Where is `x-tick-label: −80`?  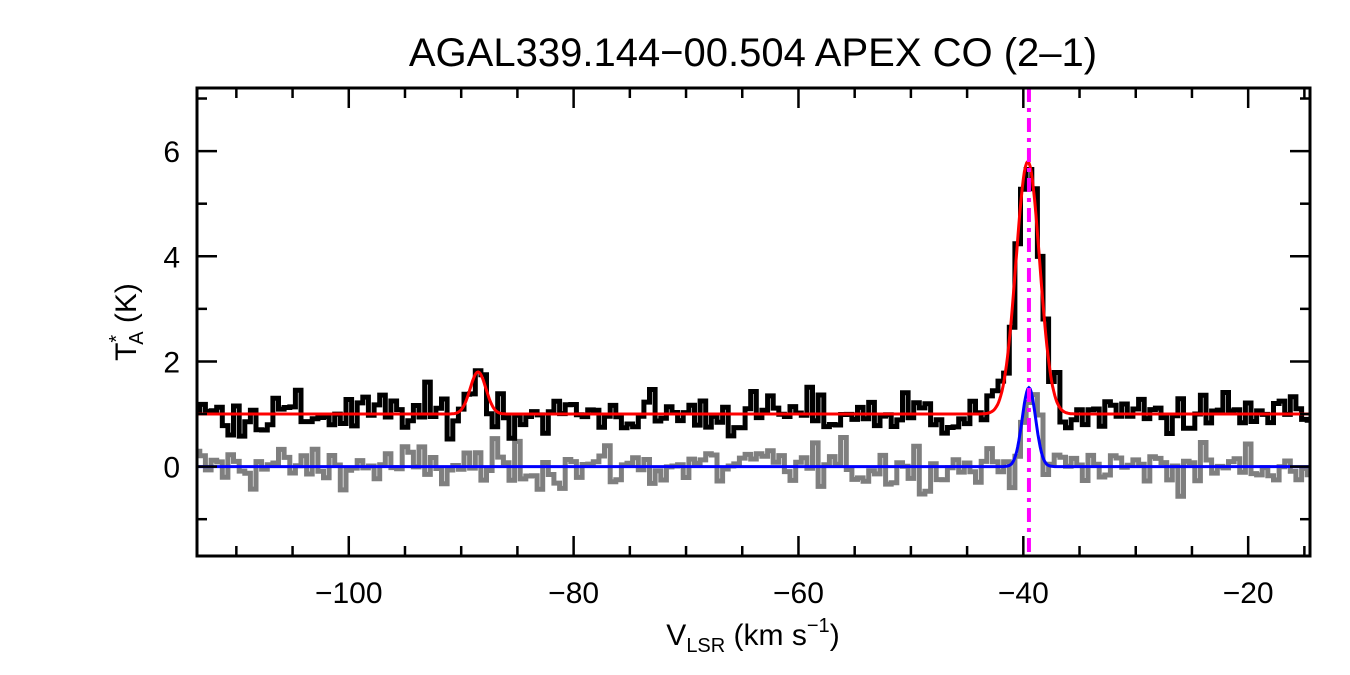 x-tick-label: −80 is located at coordinates (573, 593).